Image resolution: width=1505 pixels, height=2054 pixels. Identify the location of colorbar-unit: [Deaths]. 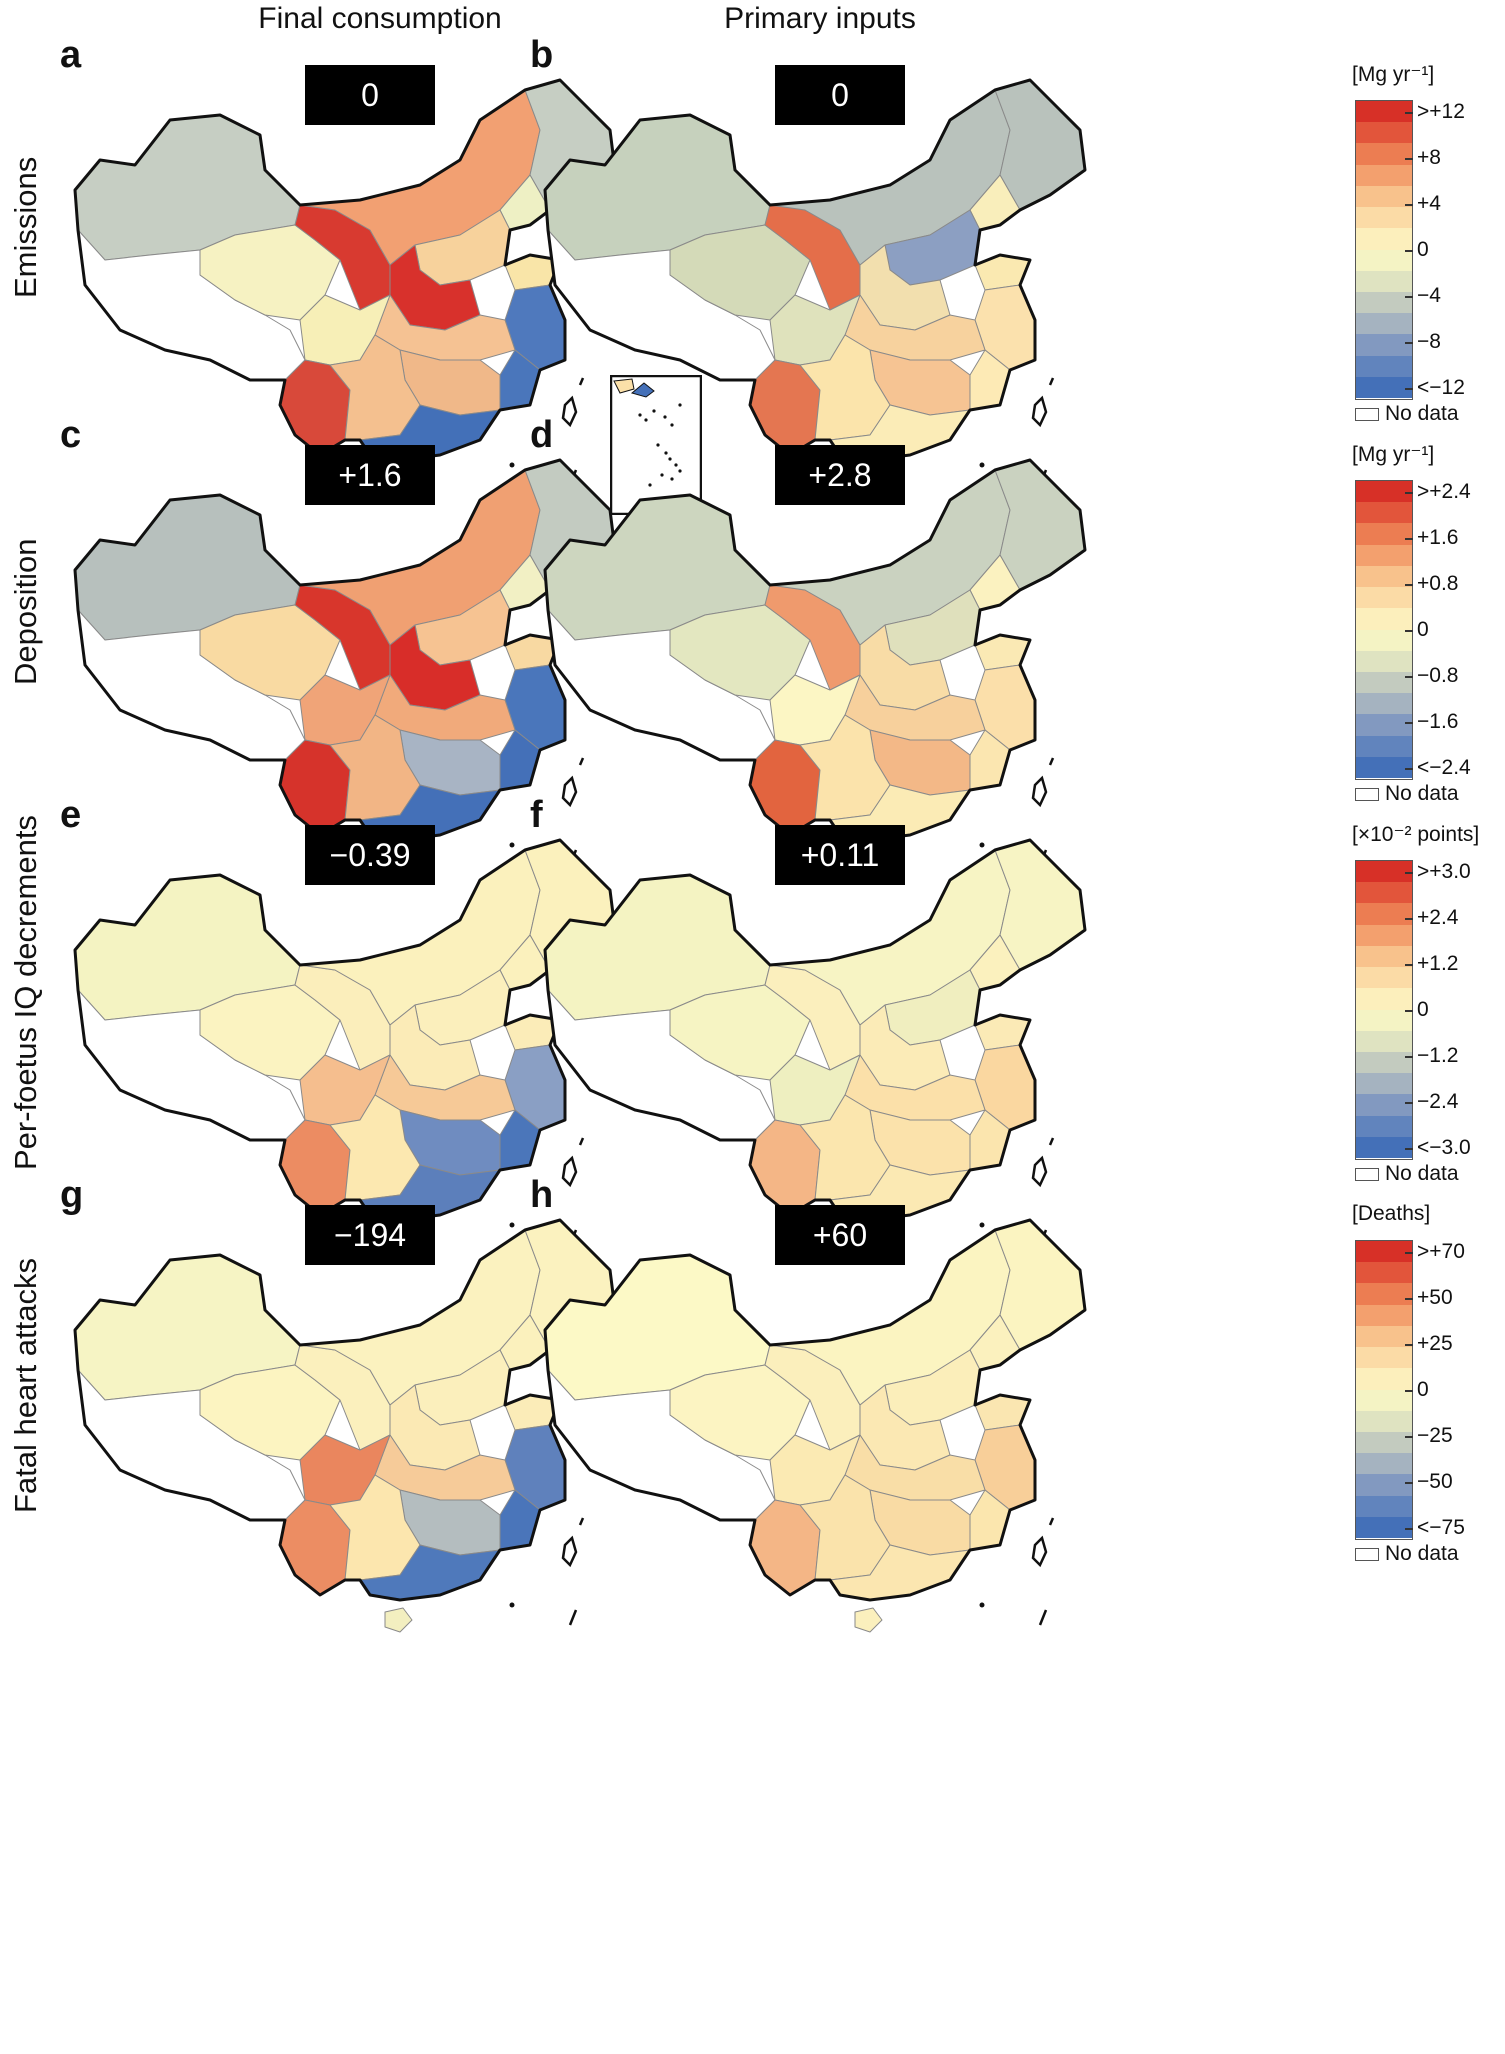
(1391, 1213).